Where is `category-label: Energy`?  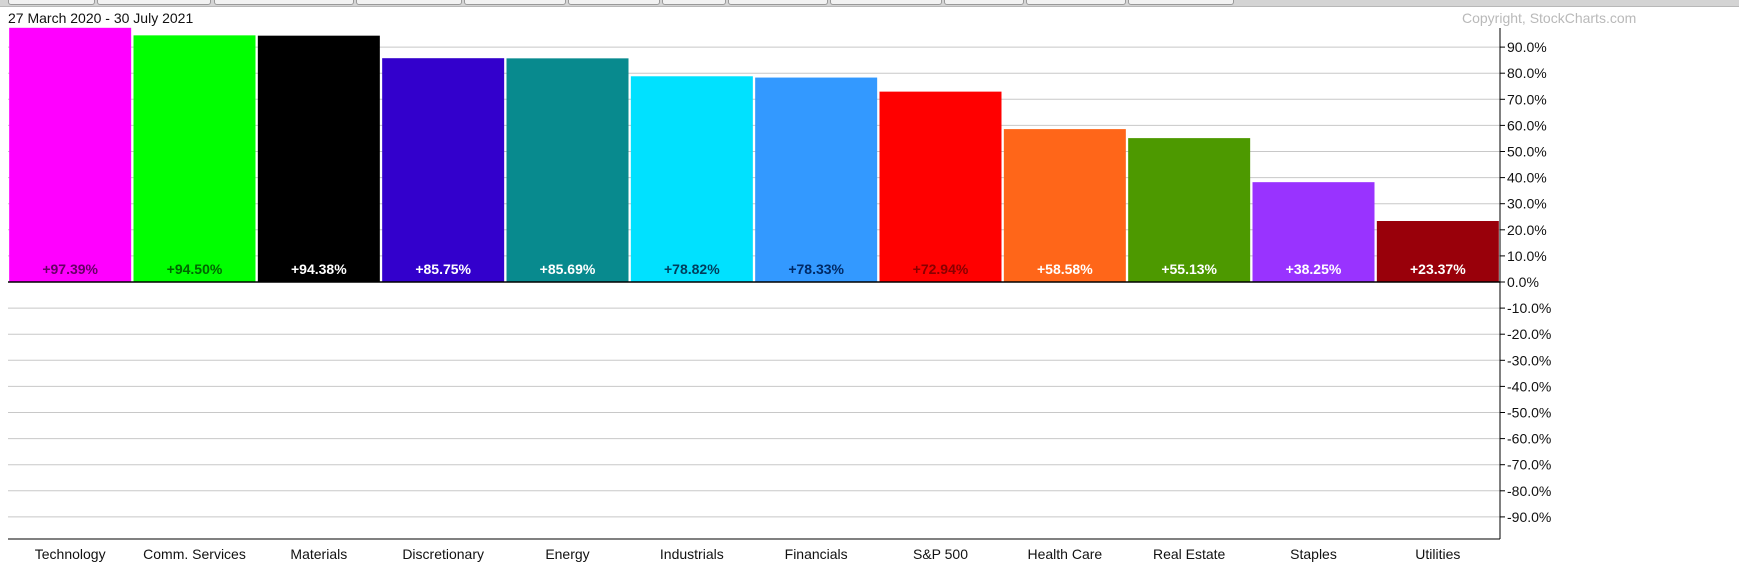
category-label: Energy is located at coordinates (567, 554).